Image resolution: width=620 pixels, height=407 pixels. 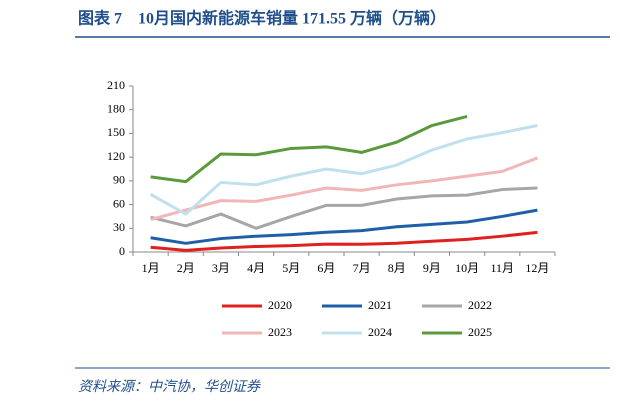 I want to click on x-tick-label: 6月, so click(x=326, y=268).